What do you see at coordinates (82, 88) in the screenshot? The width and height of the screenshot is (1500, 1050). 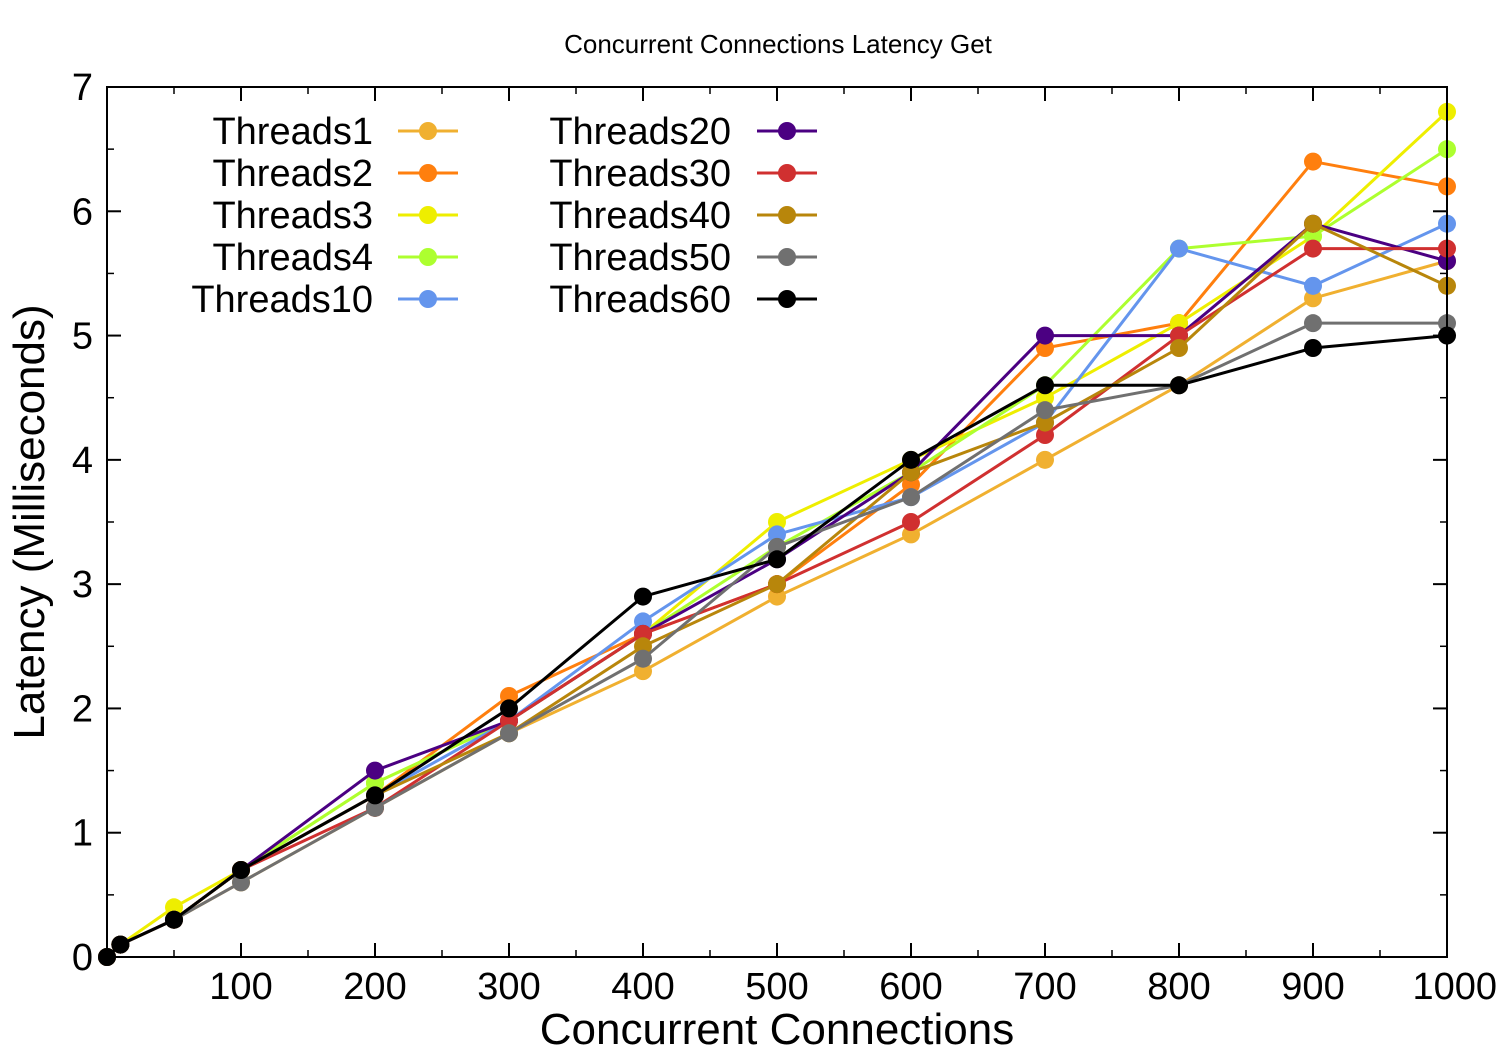 I see `y-tick-label-7: 7` at bounding box center [82, 88].